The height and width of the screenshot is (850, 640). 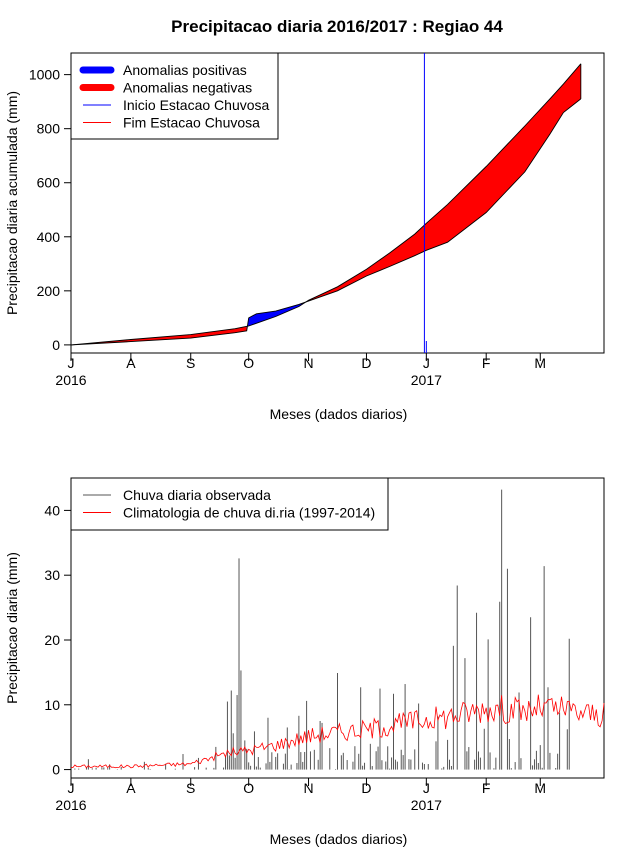 What do you see at coordinates (49, 183) in the screenshot?
I see `y-tick-label: 600` at bounding box center [49, 183].